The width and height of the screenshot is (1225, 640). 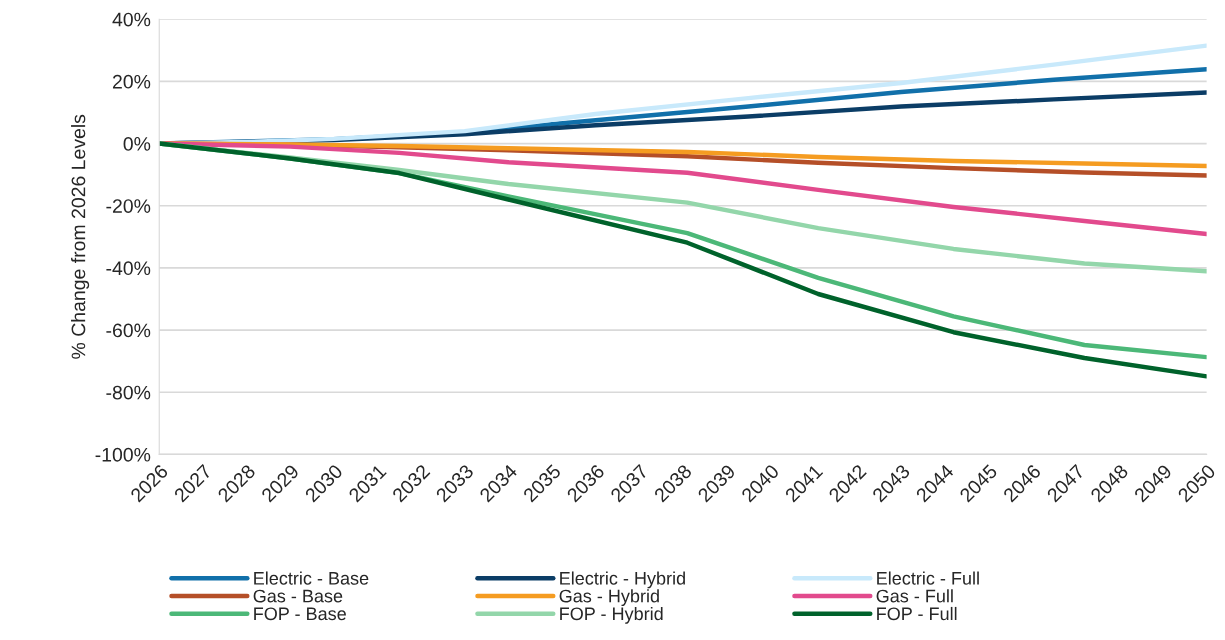 I want to click on y-tick-label: 40%, so click(x=131, y=19).